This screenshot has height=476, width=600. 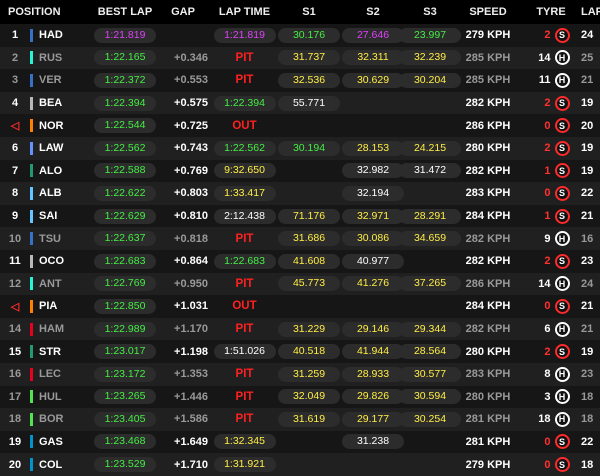 I want to click on driver-cell: ANT, so click(x=61, y=284).